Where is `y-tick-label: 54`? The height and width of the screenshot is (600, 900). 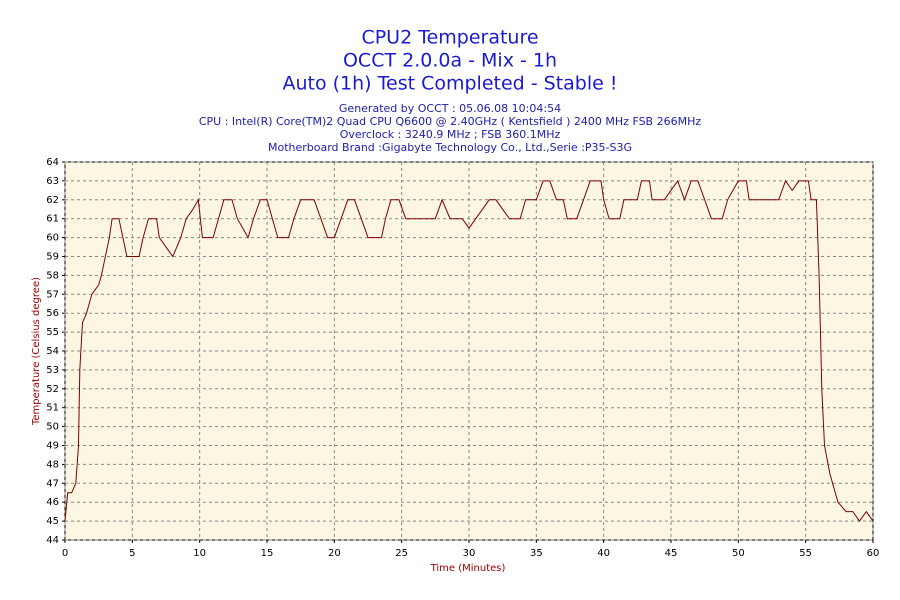 y-tick-label: 54 is located at coordinates (52, 351).